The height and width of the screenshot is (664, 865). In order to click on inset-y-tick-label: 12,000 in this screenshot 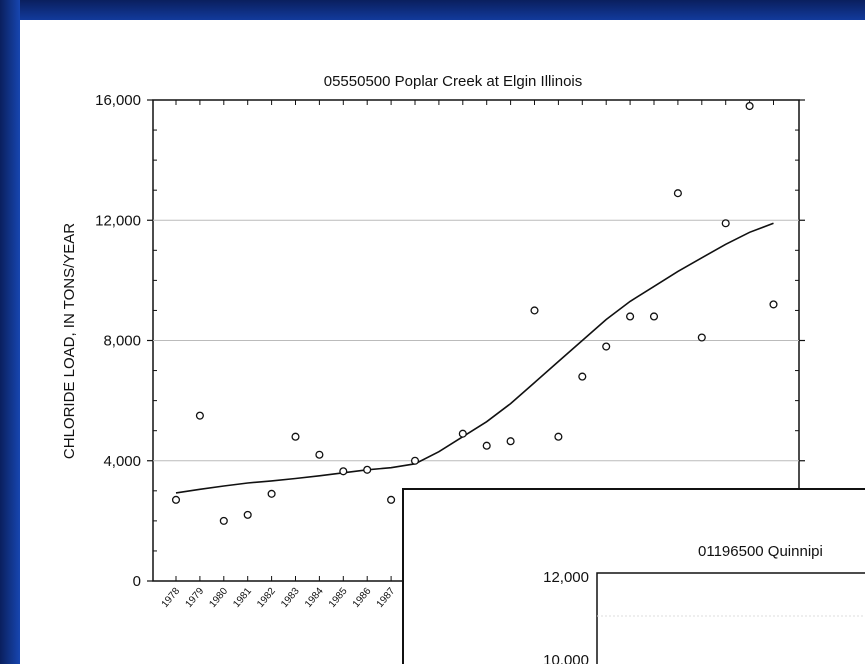, I will do `click(566, 577)`.